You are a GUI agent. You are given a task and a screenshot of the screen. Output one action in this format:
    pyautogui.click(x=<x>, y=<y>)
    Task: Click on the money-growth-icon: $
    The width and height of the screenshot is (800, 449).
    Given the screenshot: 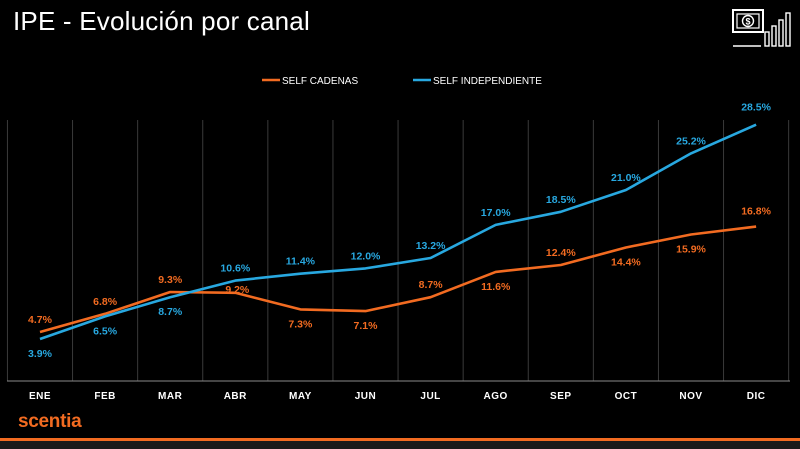 What is the action you would take?
    pyautogui.click(x=761, y=28)
    